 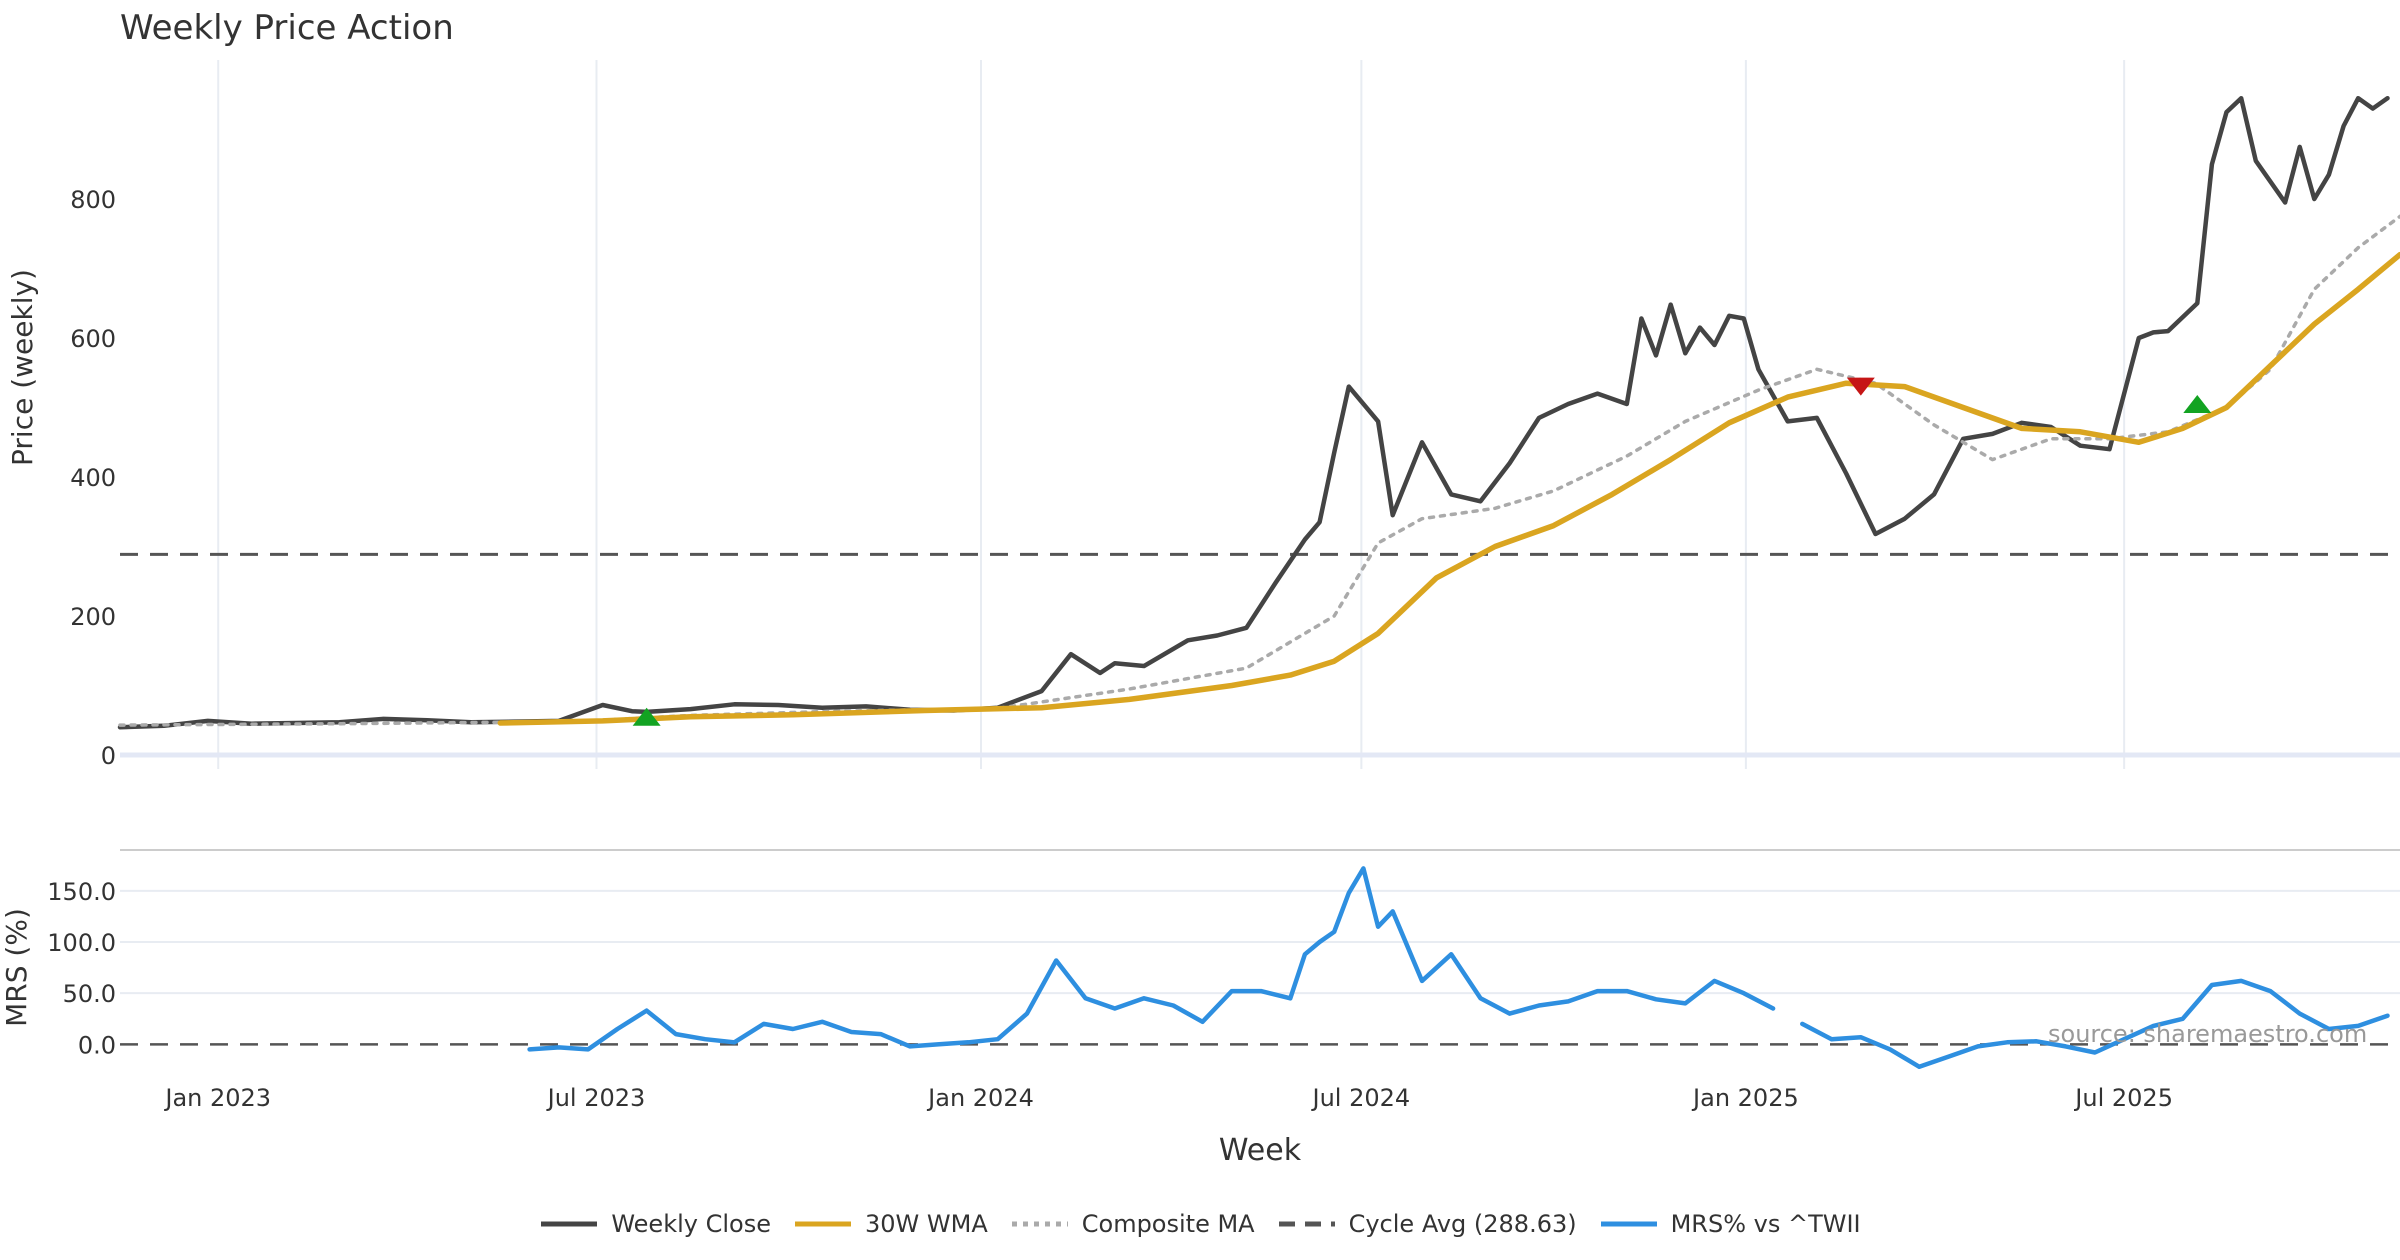 I want to click on x-tick-label: Jan 2025, so click(x=1745, y=1098).